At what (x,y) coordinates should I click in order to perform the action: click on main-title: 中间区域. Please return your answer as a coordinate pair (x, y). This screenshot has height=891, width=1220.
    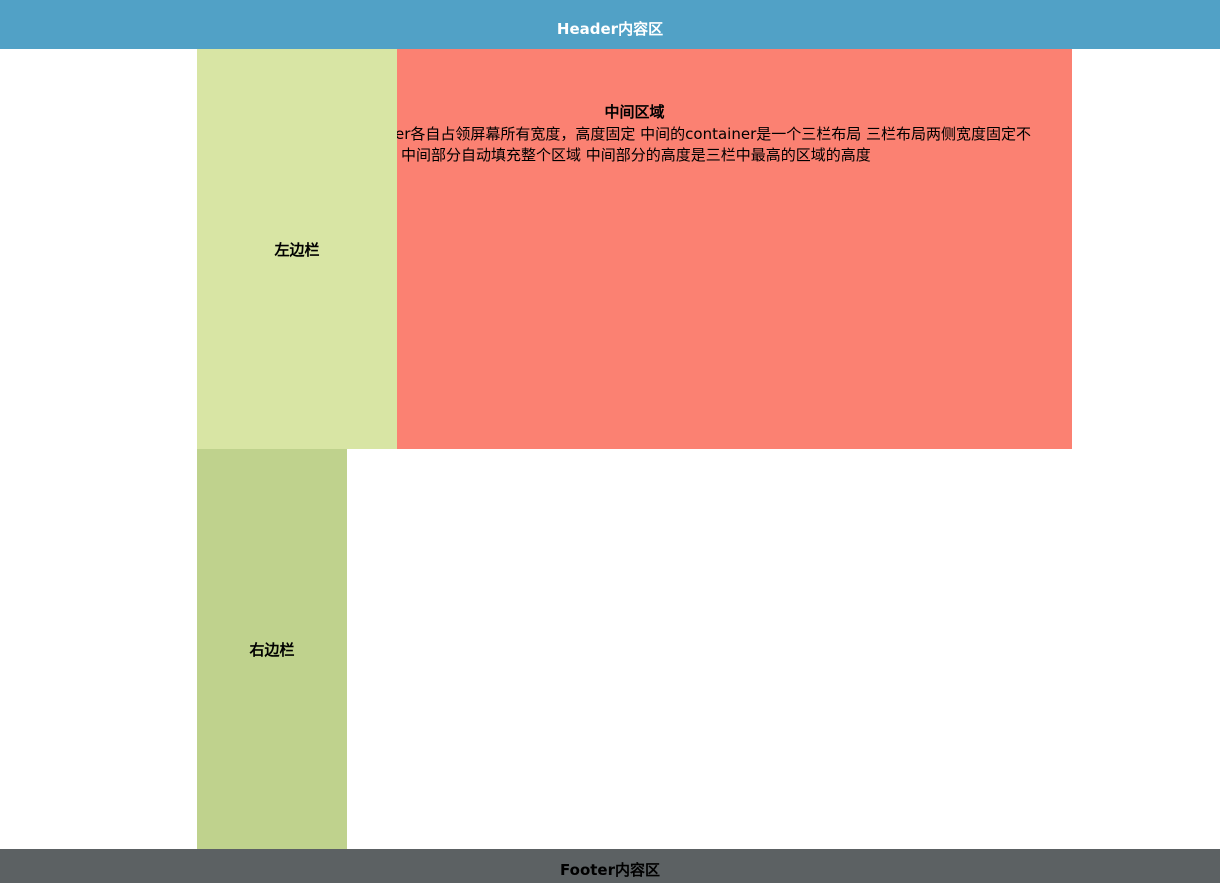
    Looking at the image, I should click on (634, 112).